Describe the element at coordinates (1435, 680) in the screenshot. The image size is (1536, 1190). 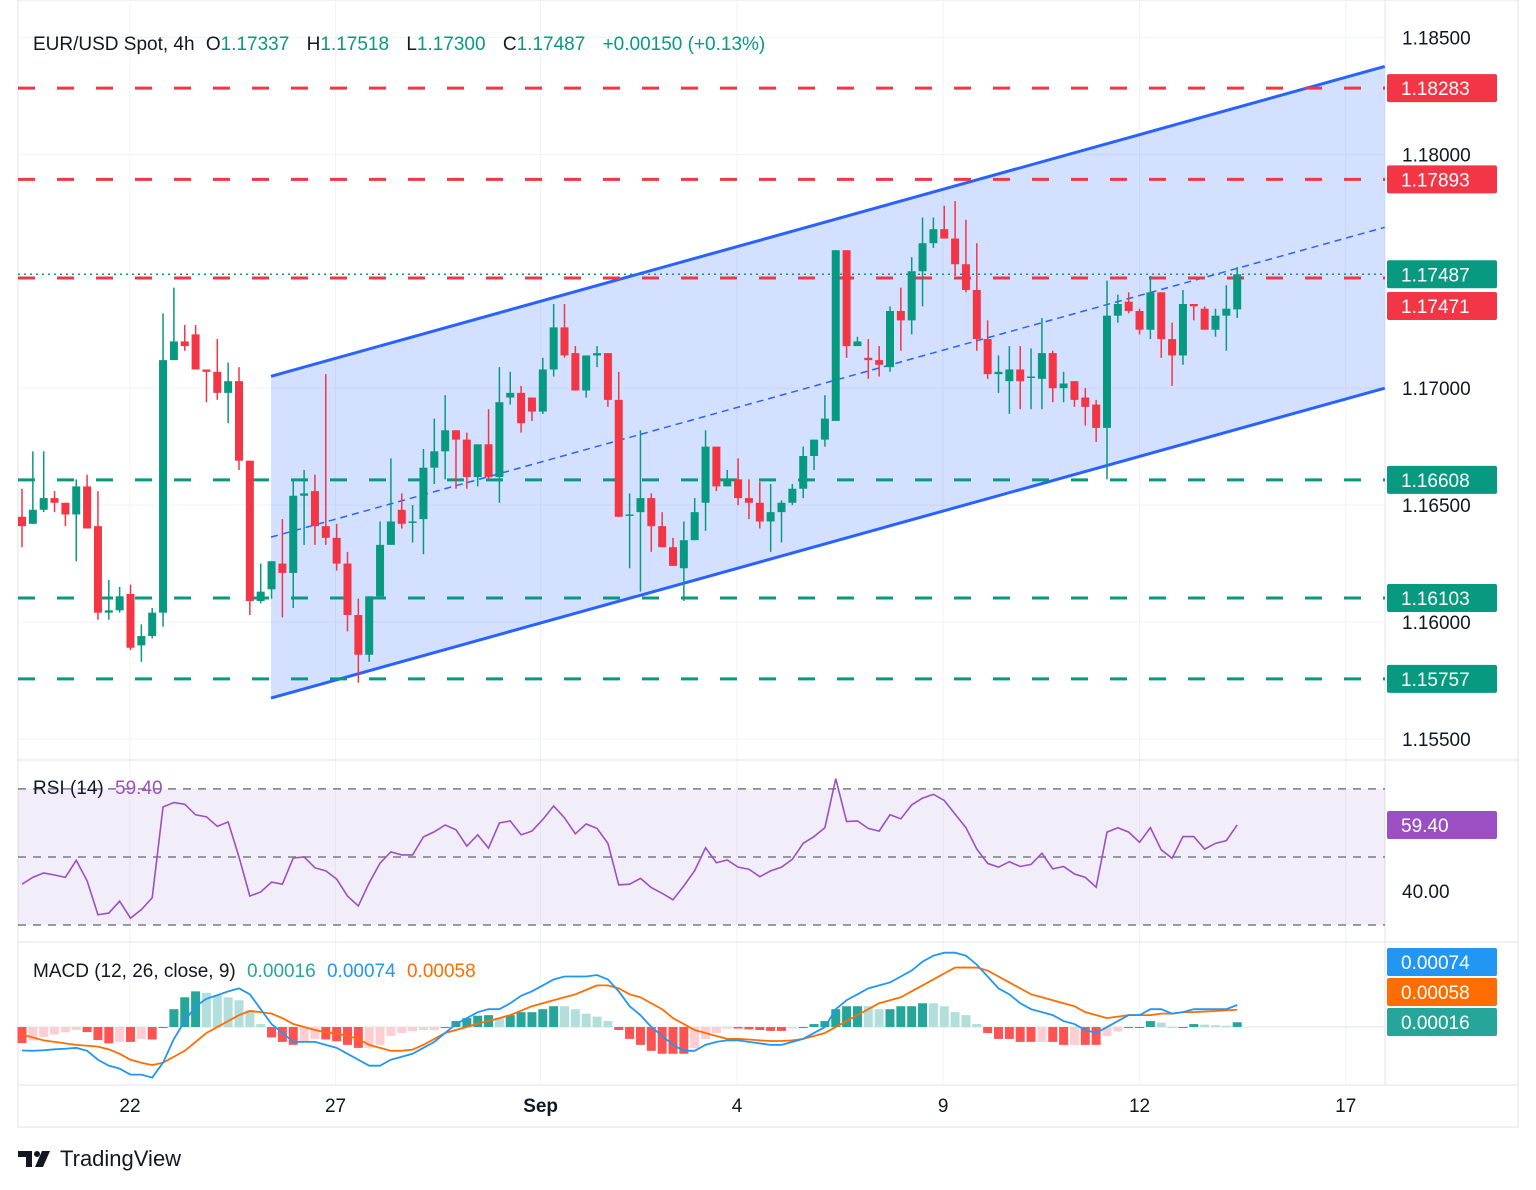
I see `level-price-tag: 1.15757` at that location.